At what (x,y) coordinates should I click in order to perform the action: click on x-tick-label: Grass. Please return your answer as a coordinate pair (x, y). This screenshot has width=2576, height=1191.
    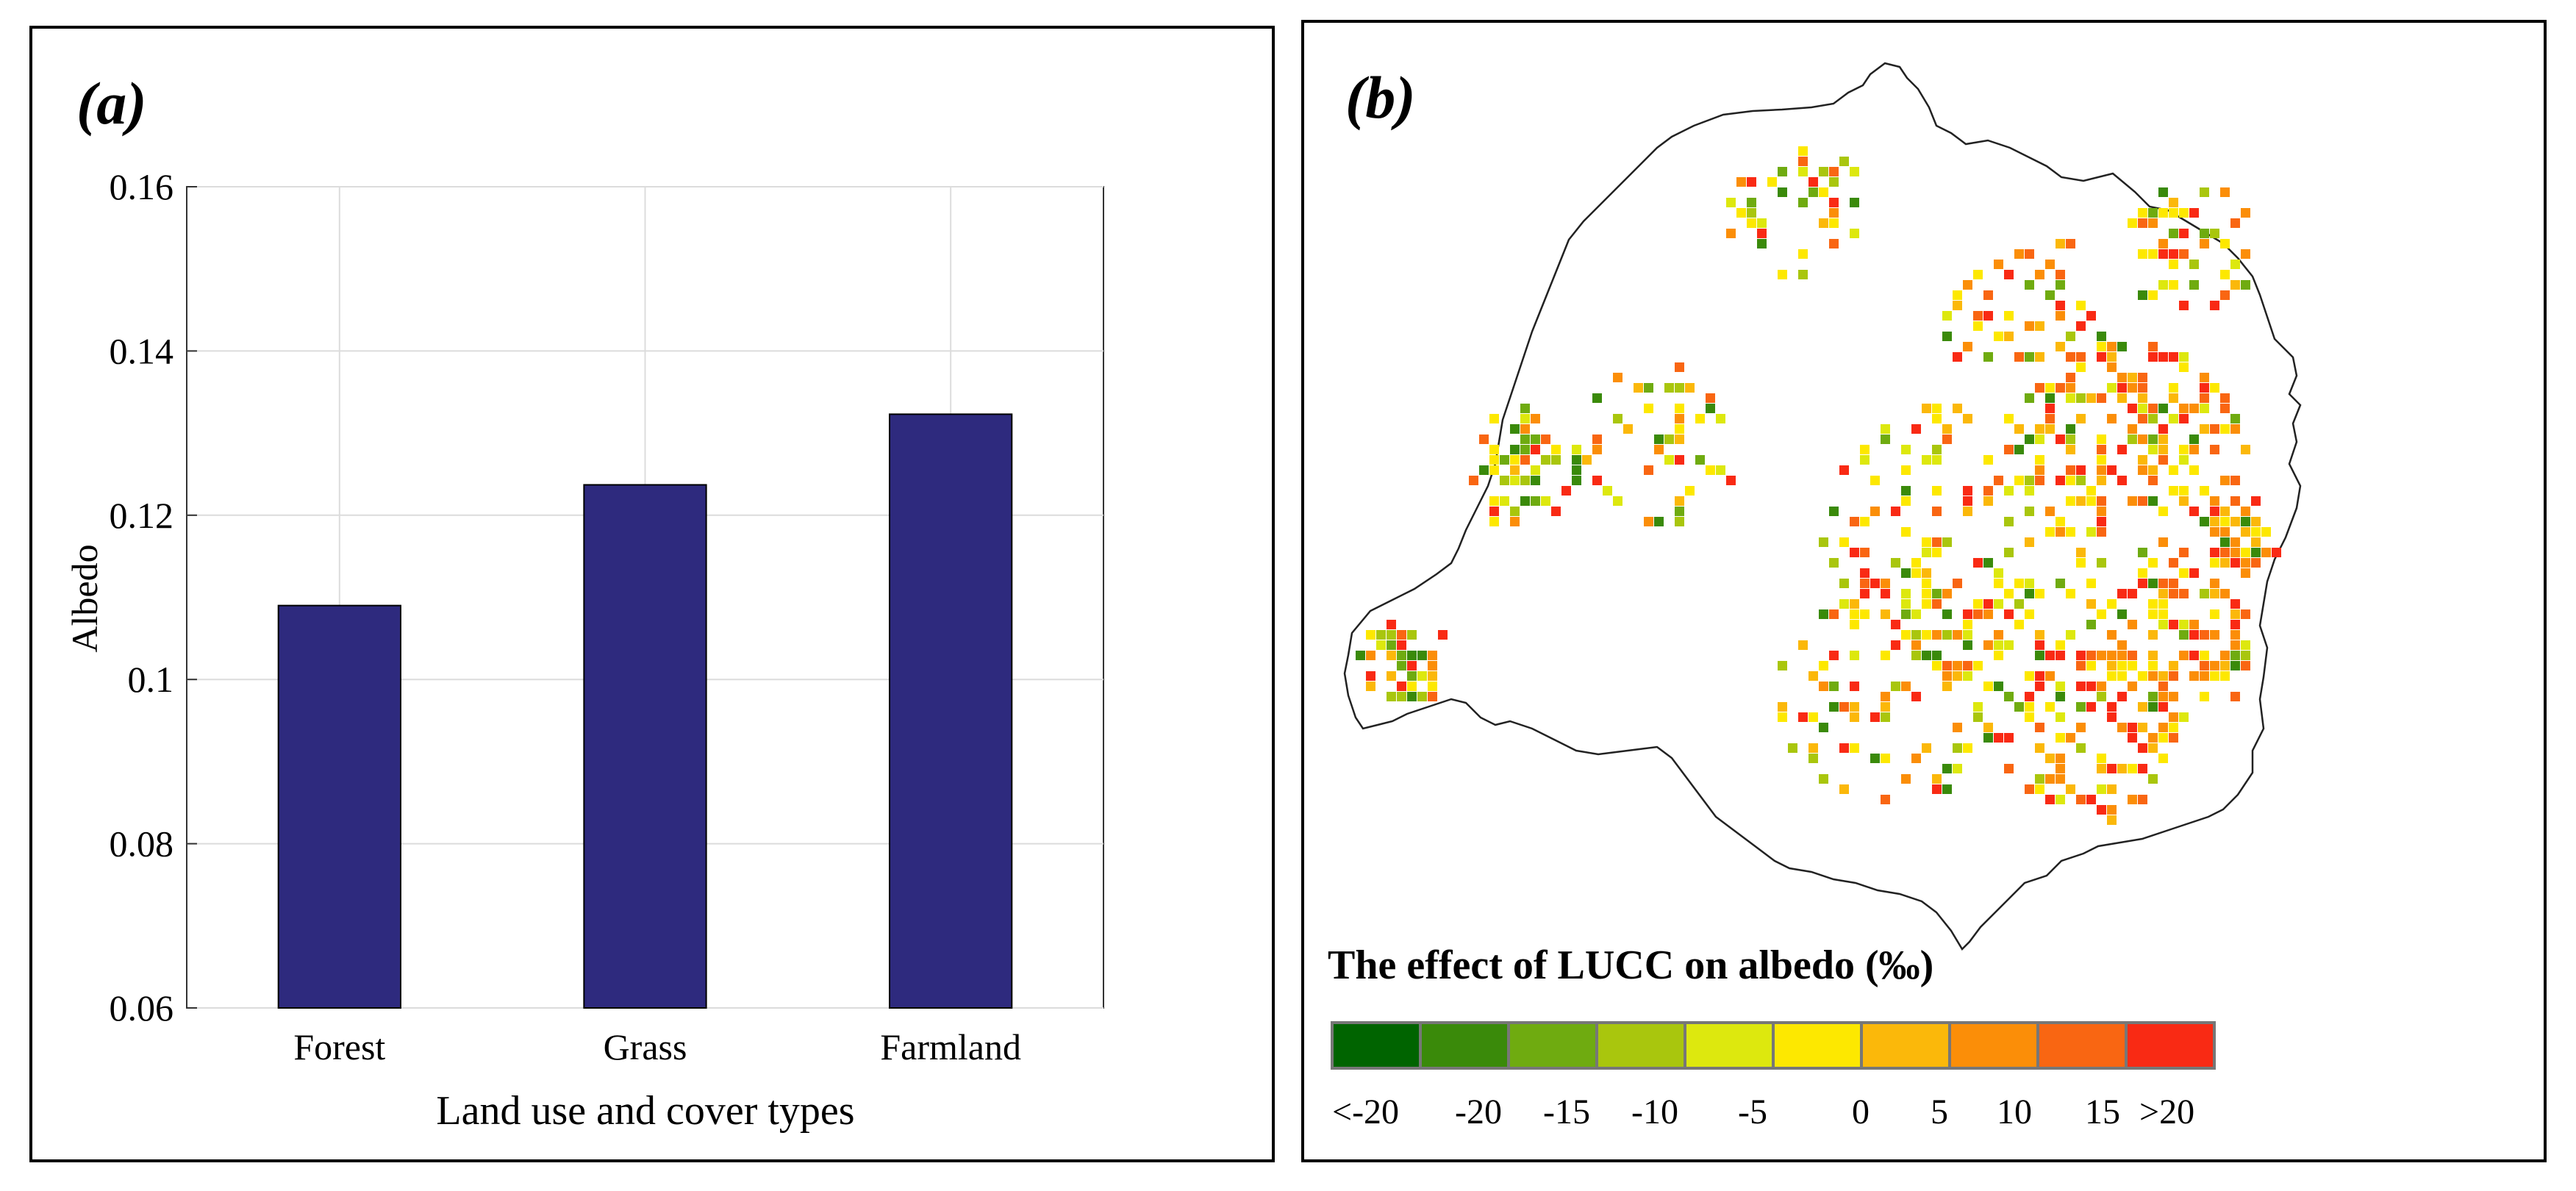
    Looking at the image, I should click on (645, 1046).